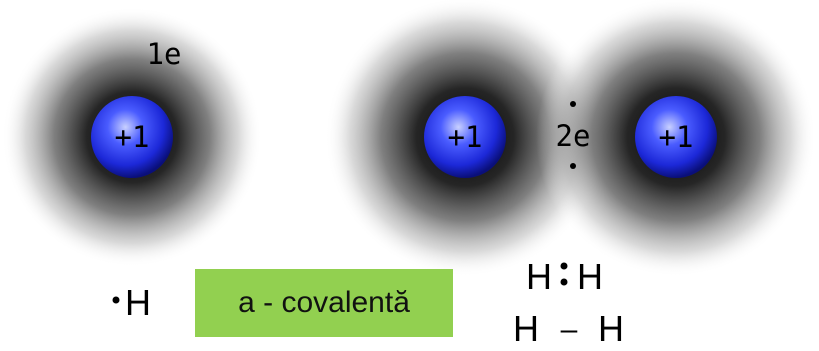 The width and height of the screenshot is (819, 351). What do you see at coordinates (539, 276) in the screenshot?
I see `lewis-left-h: H` at bounding box center [539, 276].